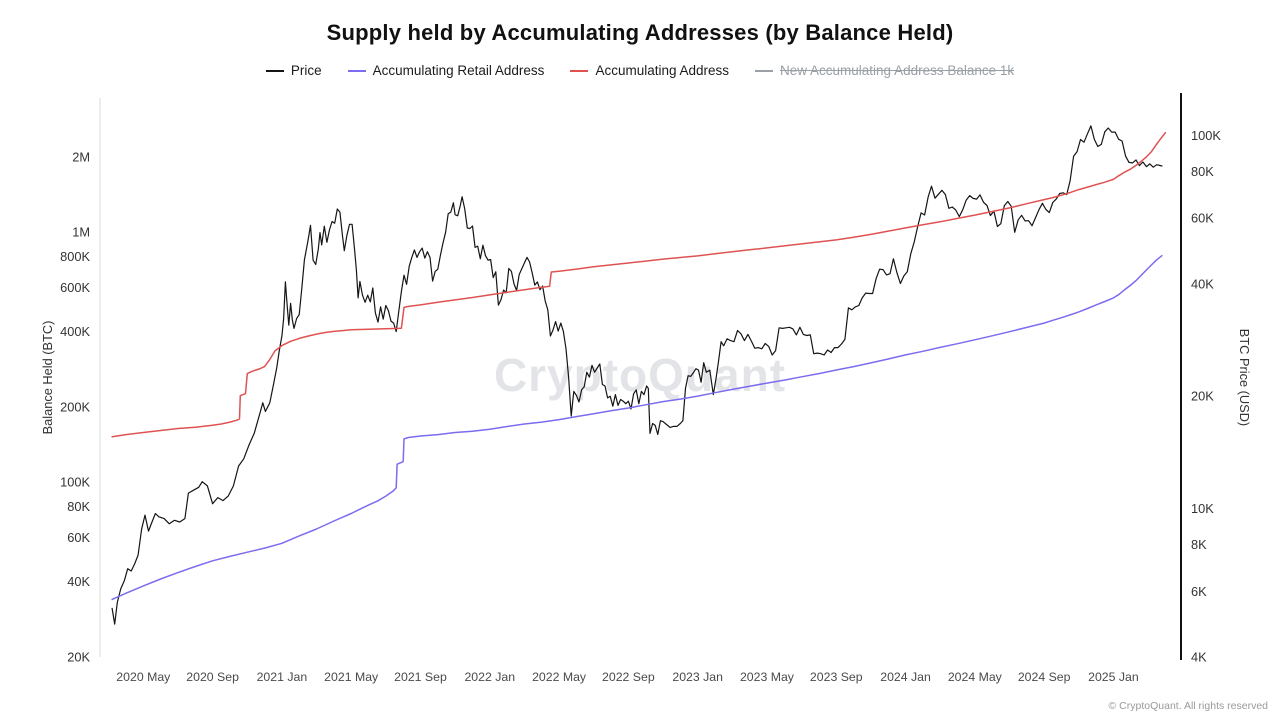  I want to click on left-axis-tick: 1M, so click(81, 232).